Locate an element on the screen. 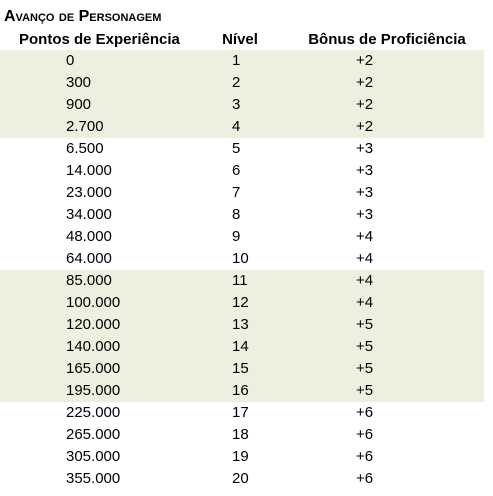  lvl-cell: 8 is located at coordinates (240, 215).